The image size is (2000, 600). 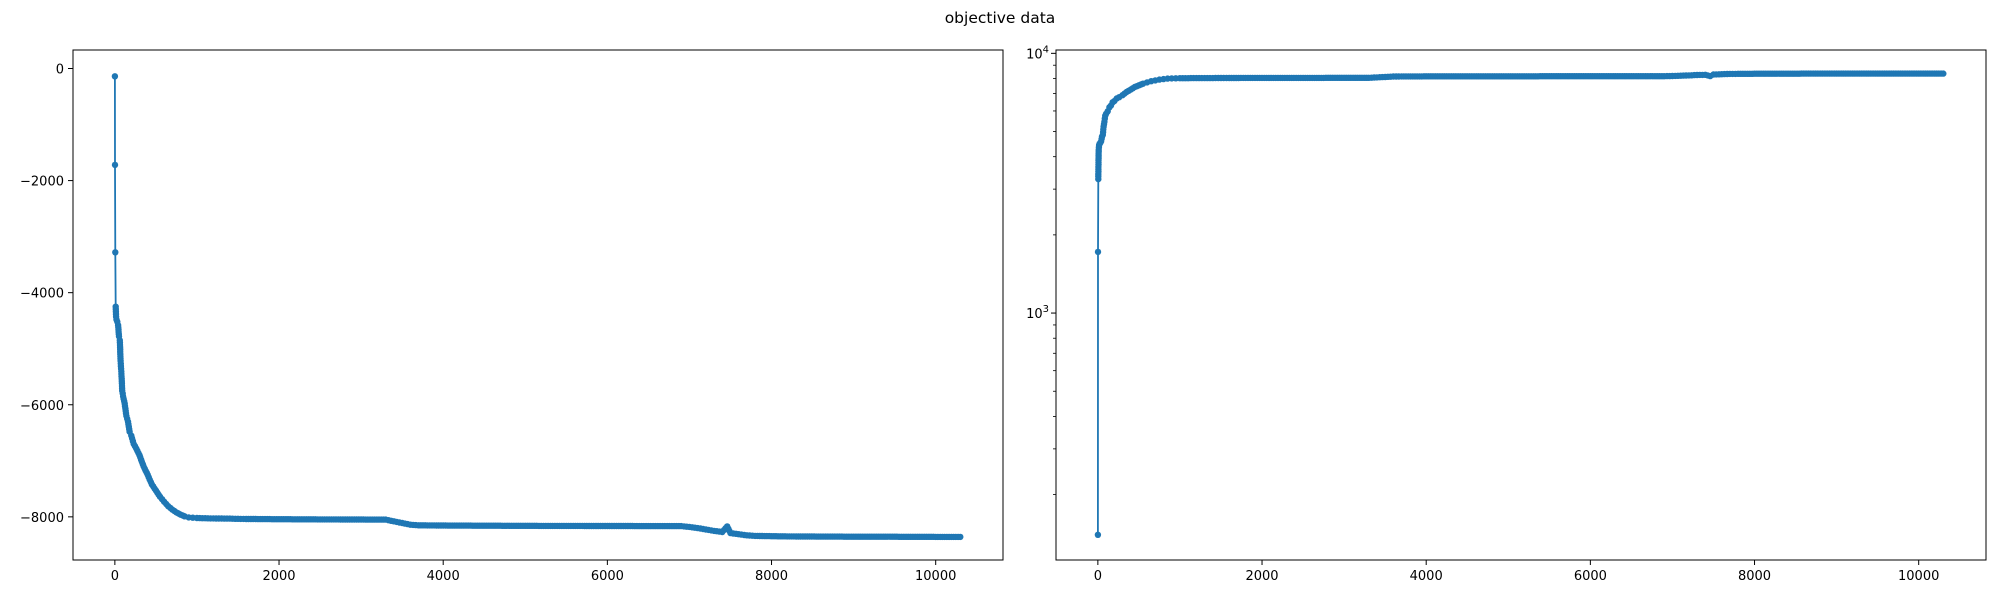 I want to click on figure-title: objective data, so click(x=1000, y=18).